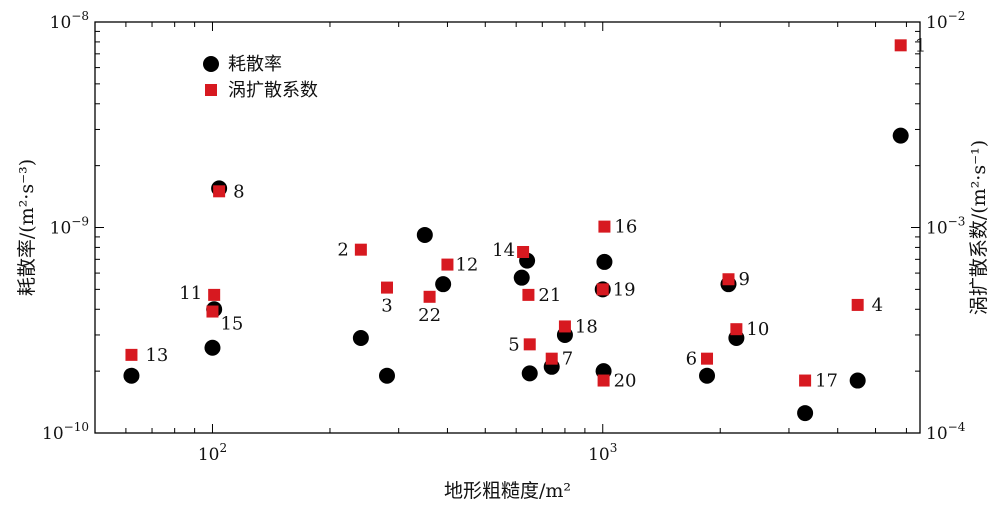  I want to click on y-right-tick-label: 10⁻⁴, so click(946, 432).